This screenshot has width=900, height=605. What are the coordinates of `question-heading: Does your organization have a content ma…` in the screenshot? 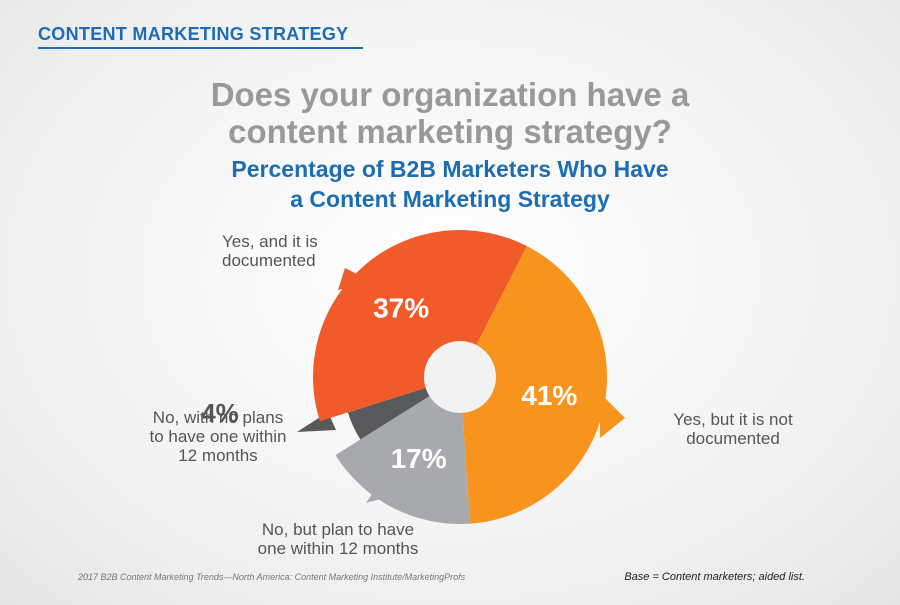 It's located at (450, 113).